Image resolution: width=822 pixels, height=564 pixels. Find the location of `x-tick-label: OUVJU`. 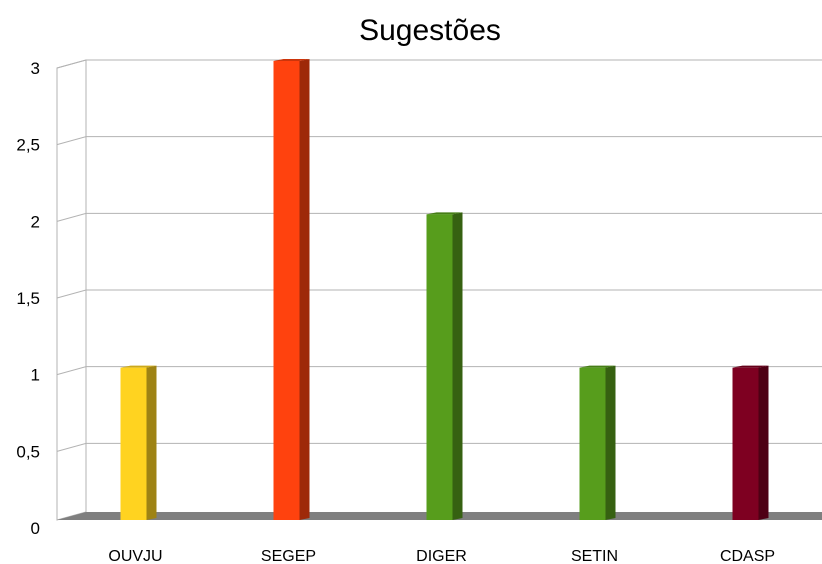

x-tick-label: OUVJU is located at coordinates (135, 556).